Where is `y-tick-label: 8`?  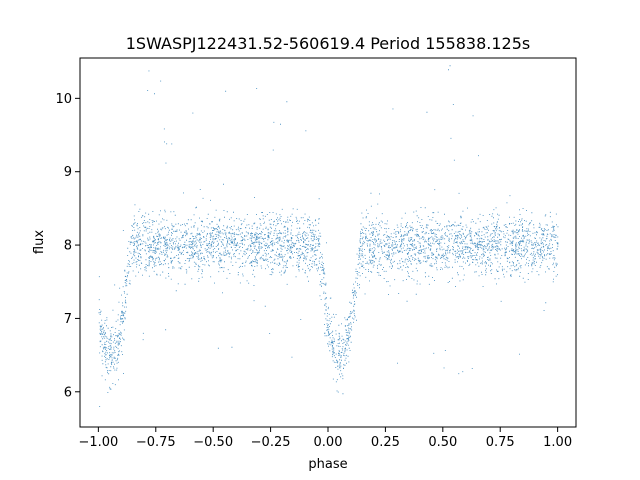 y-tick-label: 8 is located at coordinates (68, 246).